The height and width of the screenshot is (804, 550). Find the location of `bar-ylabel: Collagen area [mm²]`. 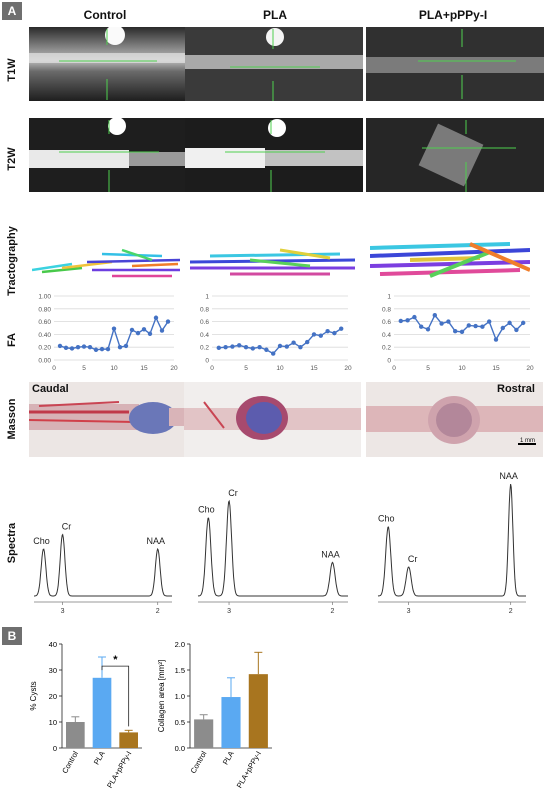

bar-ylabel: Collagen area [mm²] is located at coordinates (161, 696).